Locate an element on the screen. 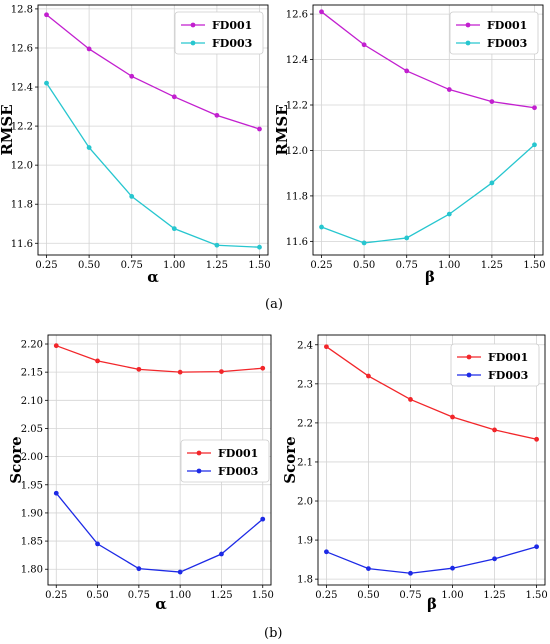  y-tick-label: 12.2 is located at coordinates (297, 106).